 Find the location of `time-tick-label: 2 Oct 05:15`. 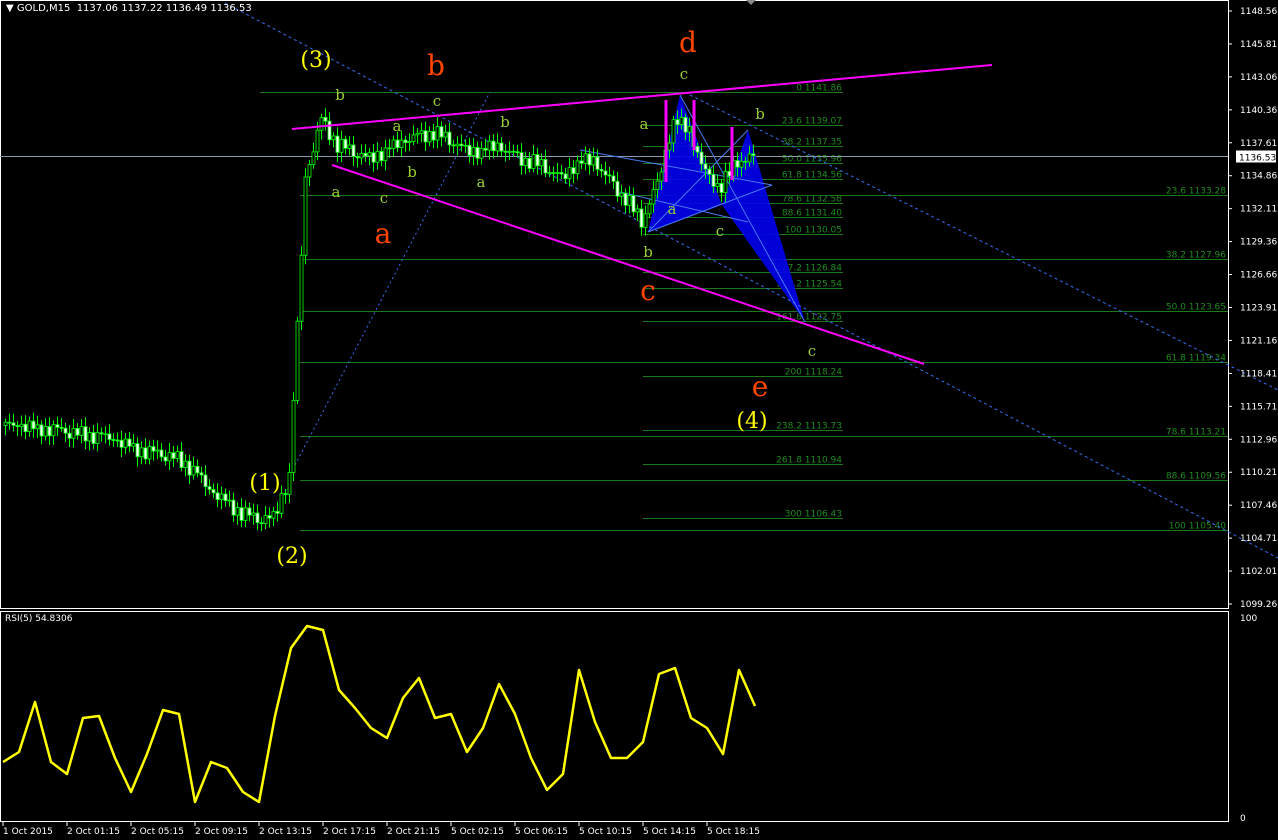

time-tick-label: 2 Oct 05:15 is located at coordinates (157, 832).